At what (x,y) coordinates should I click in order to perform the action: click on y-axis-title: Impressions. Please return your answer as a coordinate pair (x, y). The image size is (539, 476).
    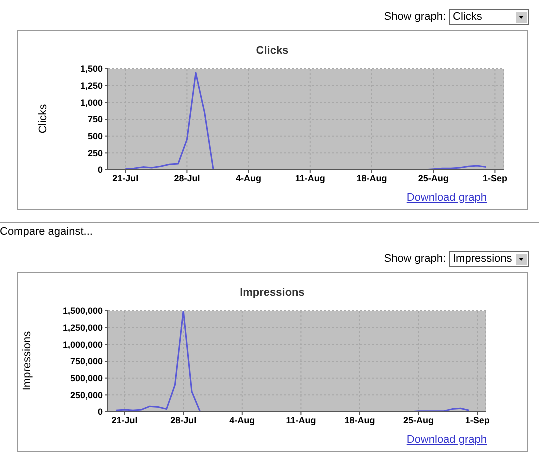
    Looking at the image, I should click on (482, 259).